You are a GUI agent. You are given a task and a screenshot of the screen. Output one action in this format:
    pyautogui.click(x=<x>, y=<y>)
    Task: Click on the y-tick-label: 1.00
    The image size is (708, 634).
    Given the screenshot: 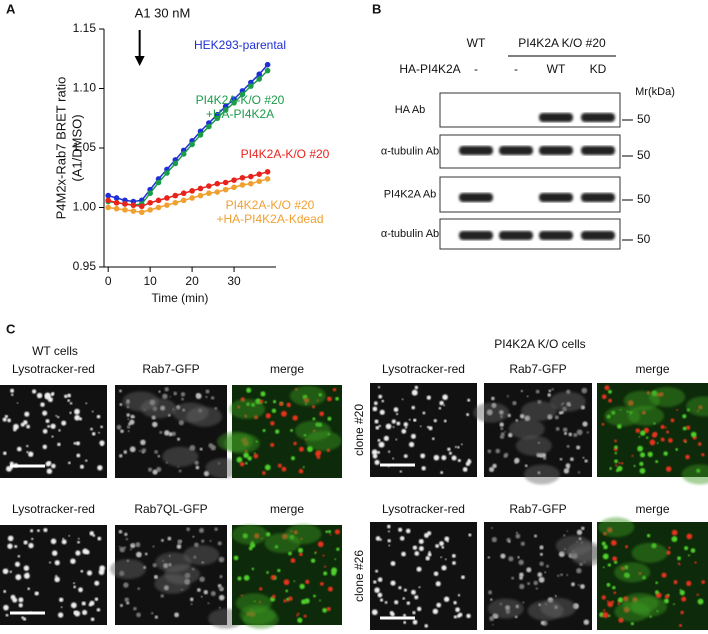 What is the action you would take?
    pyautogui.click(x=85, y=207)
    